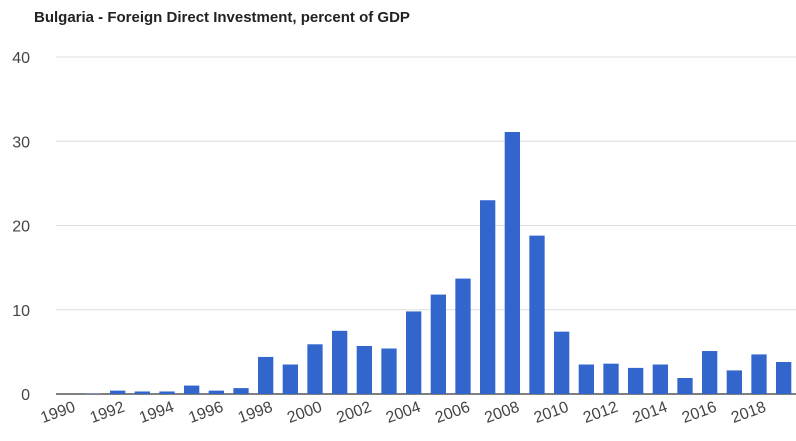 The height and width of the screenshot is (441, 796). What do you see at coordinates (167, 392) in the screenshot?
I see `bar-1994` at bounding box center [167, 392].